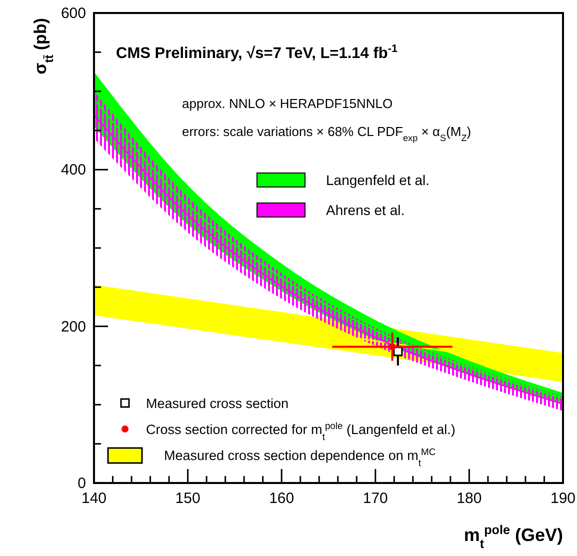  I want to click on annotation: approx. NNLO × HERAPDF15NNLO, so click(287, 103).